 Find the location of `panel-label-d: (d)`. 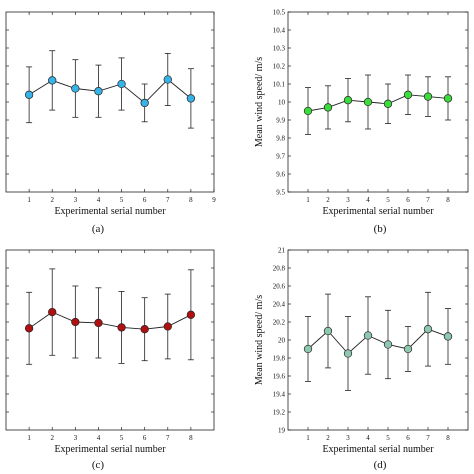

panel-label-d: (d) is located at coordinates (380, 465).